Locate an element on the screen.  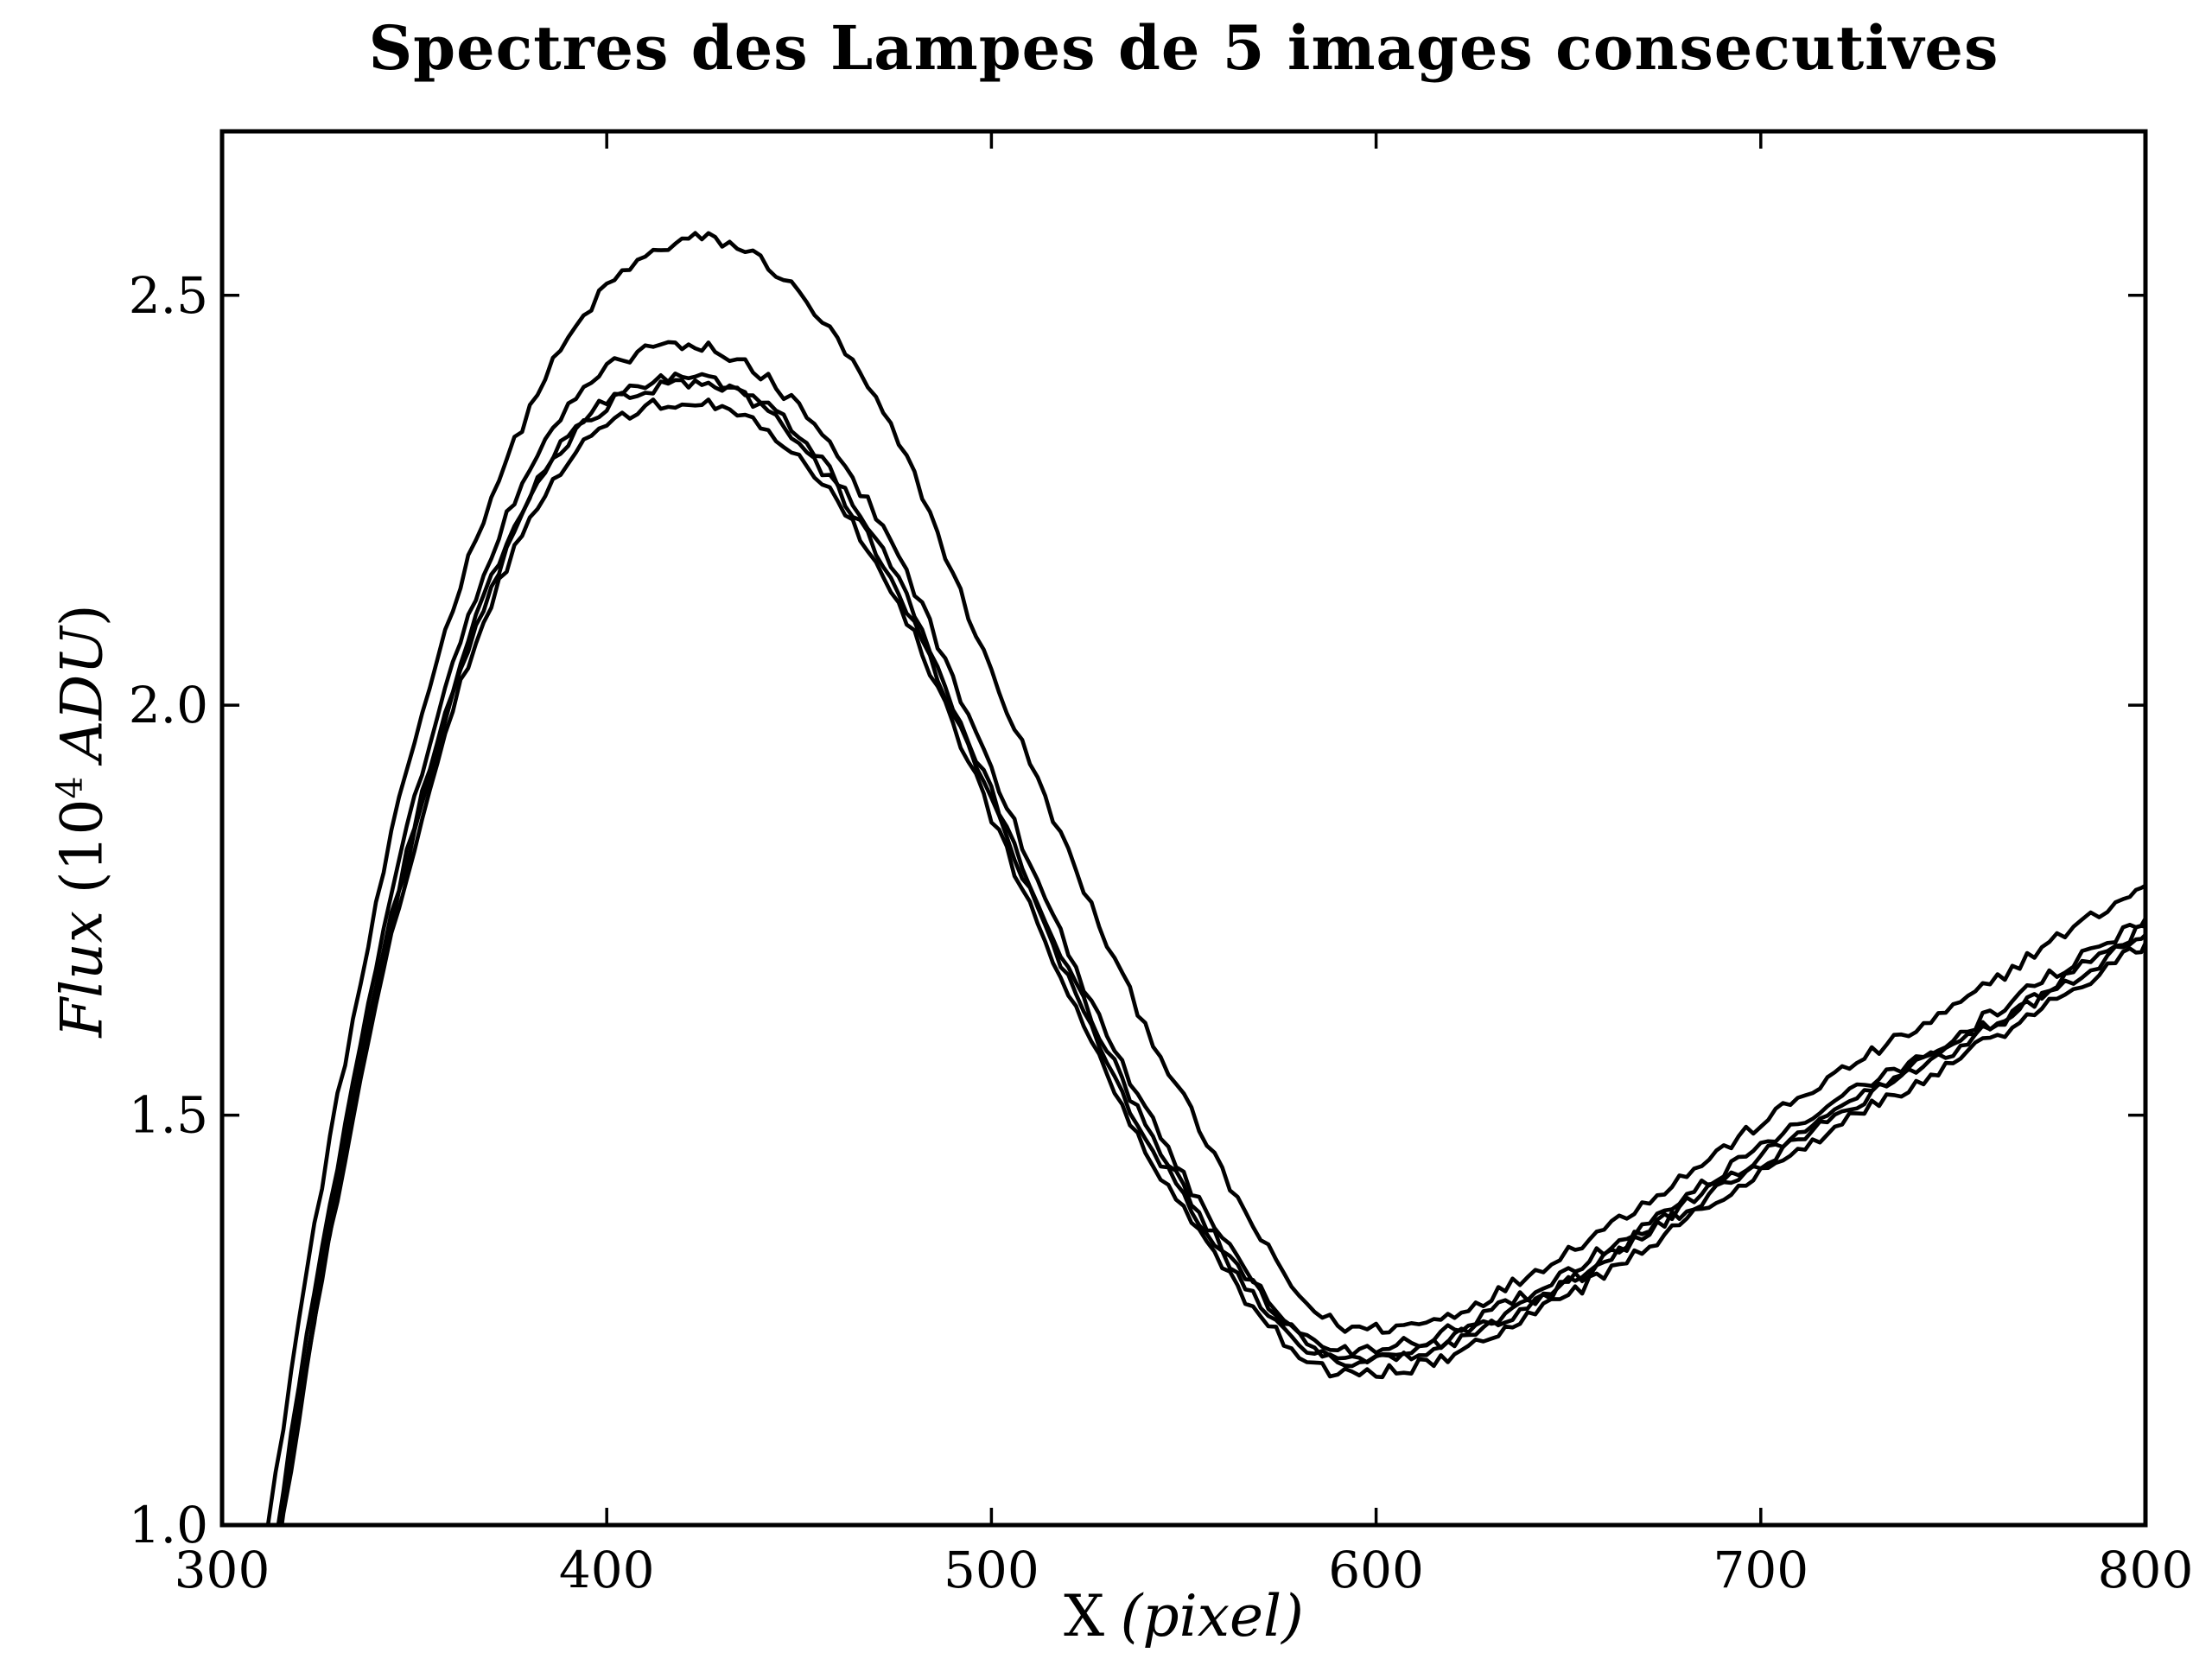
y-axis-label-open: (10 is located at coordinates (82, 846).